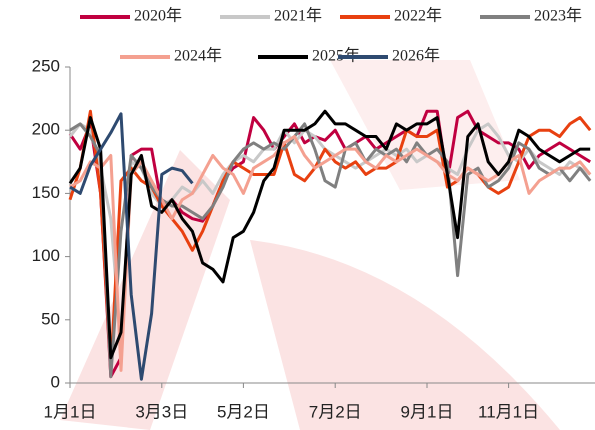 This screenshot has width=595, height=430. What do you see at coordinates (298, 16) in the screenshot?
I see `legend-label: 2021年` at bounding box center [298, 16].